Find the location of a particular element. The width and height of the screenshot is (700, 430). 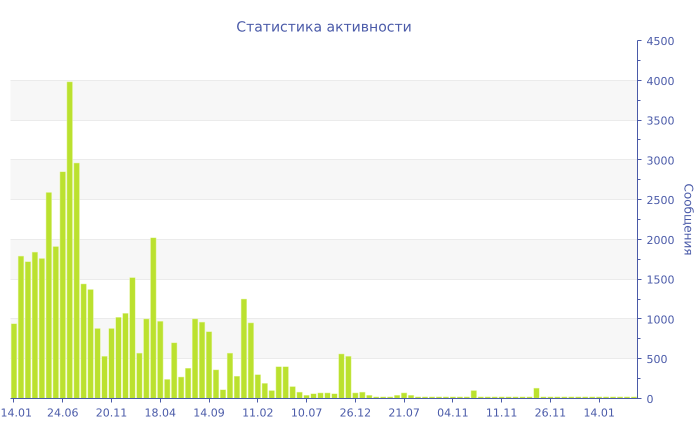

y-tick-label: 2500 is located at coordinates (660, 201).